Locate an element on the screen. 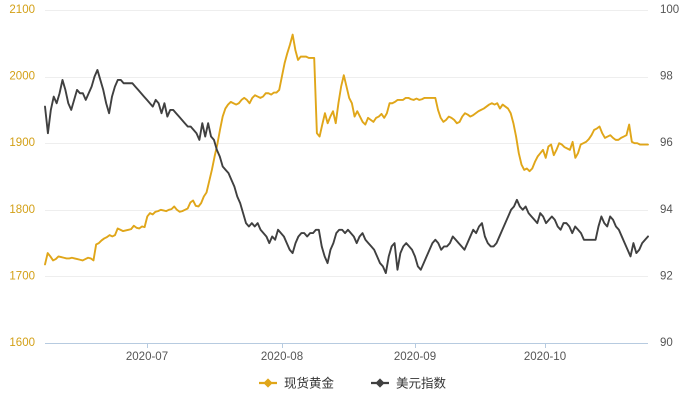 Image resolution: width=700 pixels, height=400 pixels. left-axis-tick-label: 1600 is located at coordinates (22, 343).